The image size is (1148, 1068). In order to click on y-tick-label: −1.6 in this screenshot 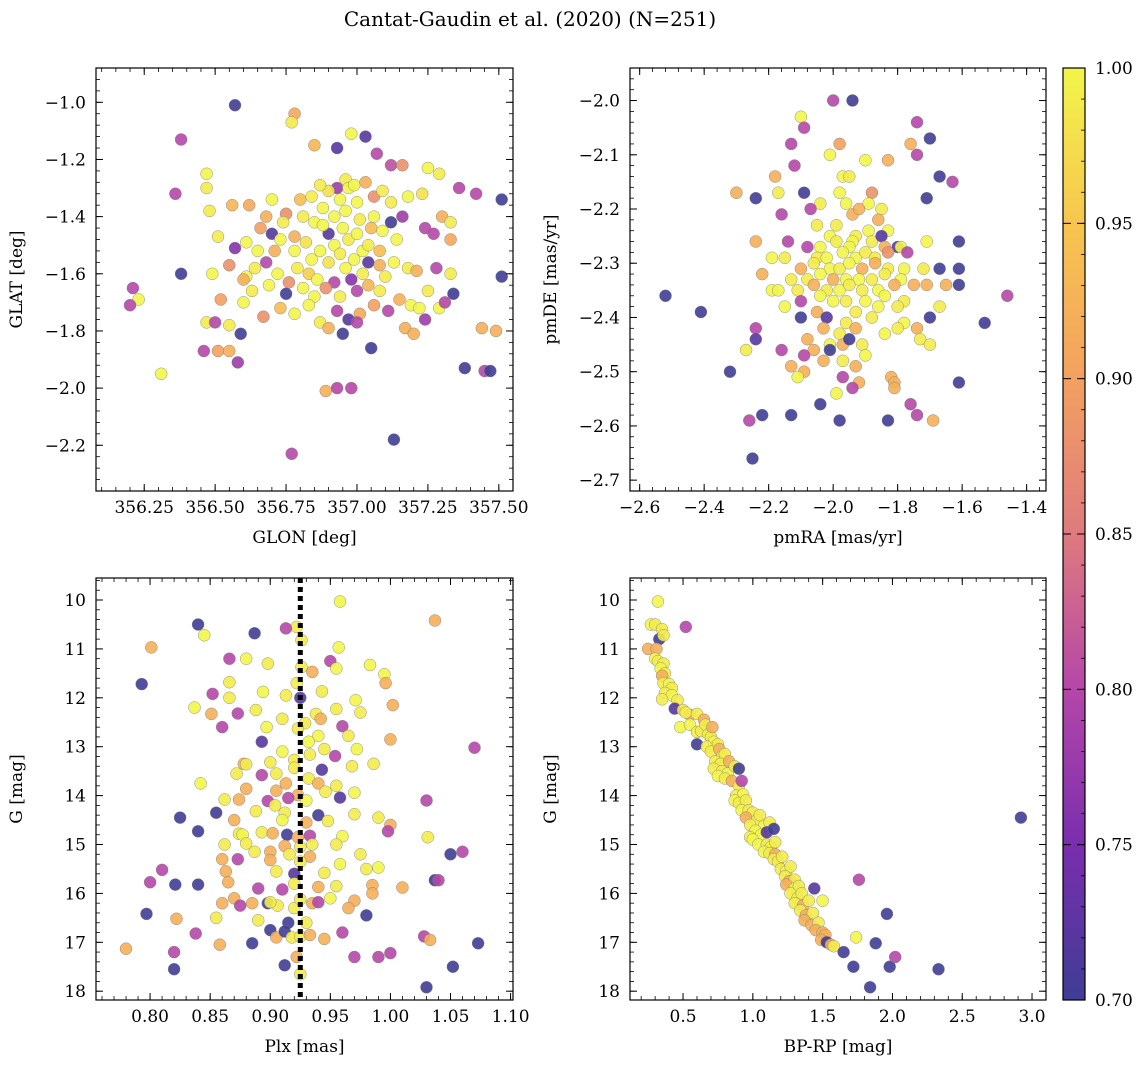, I will do `click(65, 275)`.